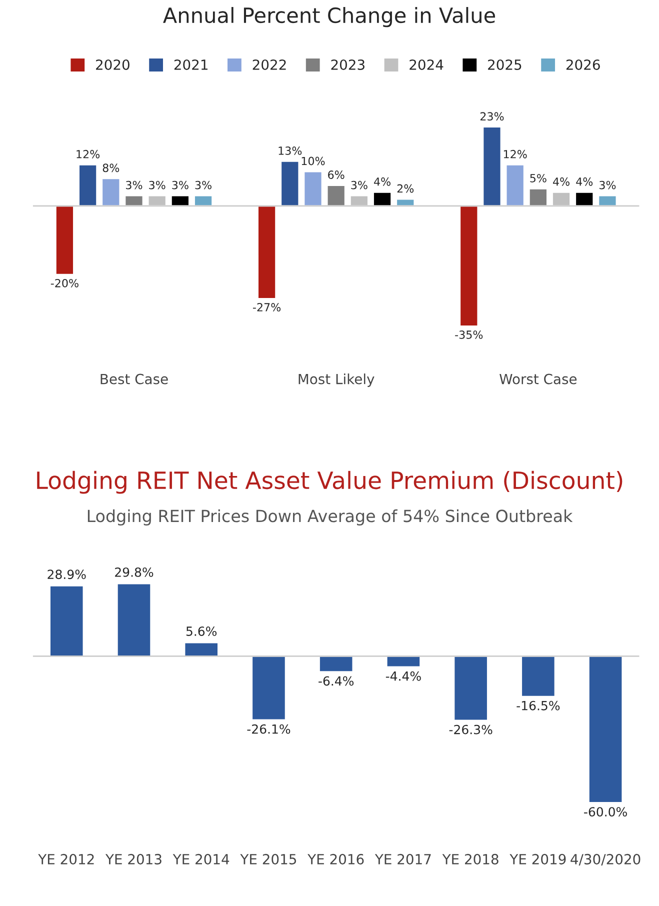  I want to click on legend-label: 2025, so click(505, 64).